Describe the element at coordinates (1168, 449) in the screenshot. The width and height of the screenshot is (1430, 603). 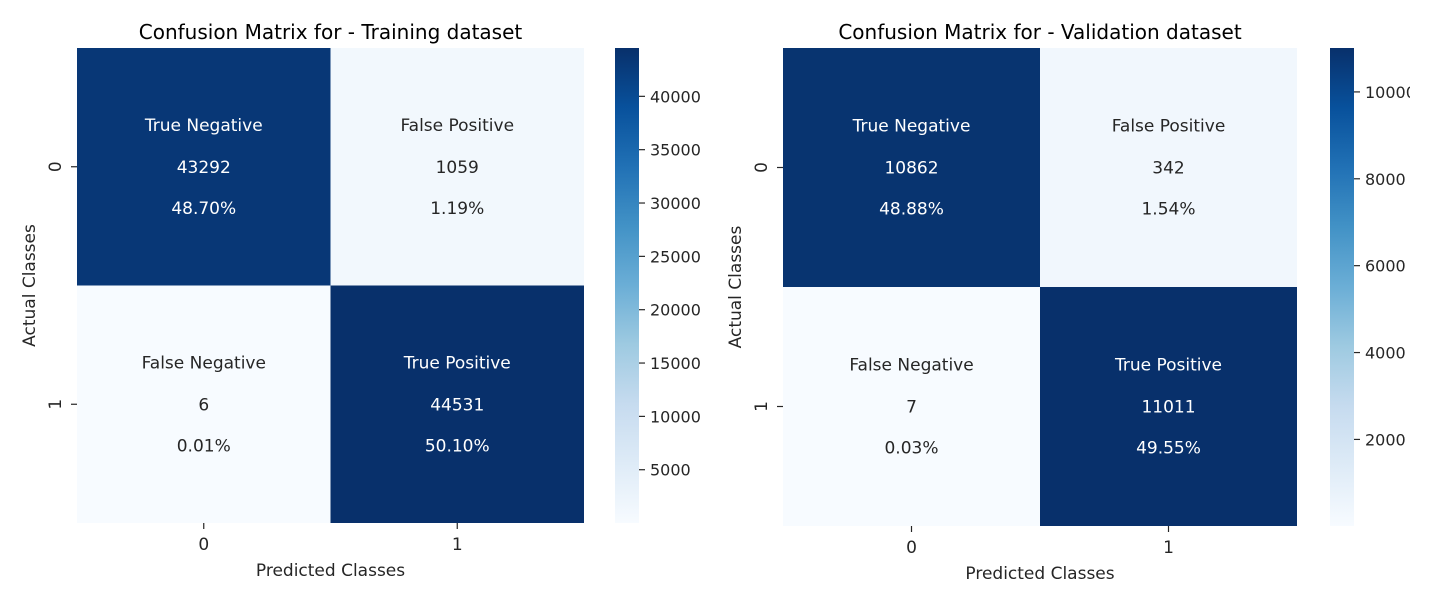
I see `cell-percent: 49.55%` at that location.